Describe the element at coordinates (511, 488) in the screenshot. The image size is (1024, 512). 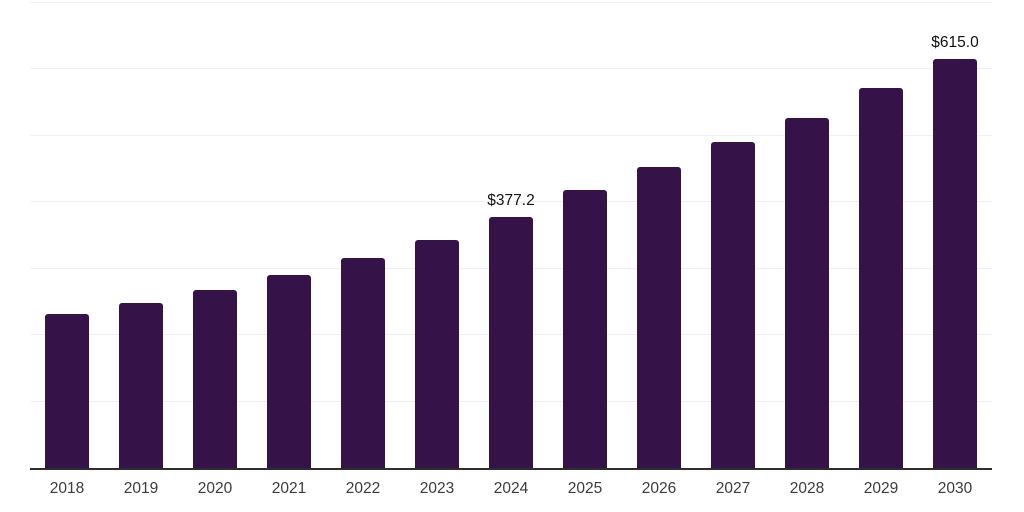
I see `x-tick-2024: 2024` at that location.